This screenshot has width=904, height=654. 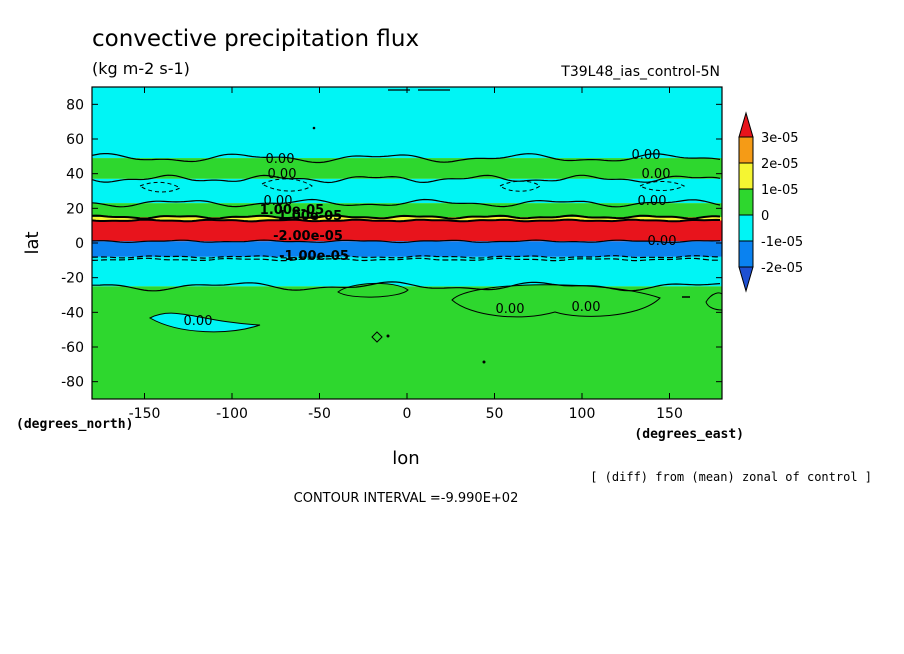 I want to click on y-tick-label: -60, so click(x=72, y=348).